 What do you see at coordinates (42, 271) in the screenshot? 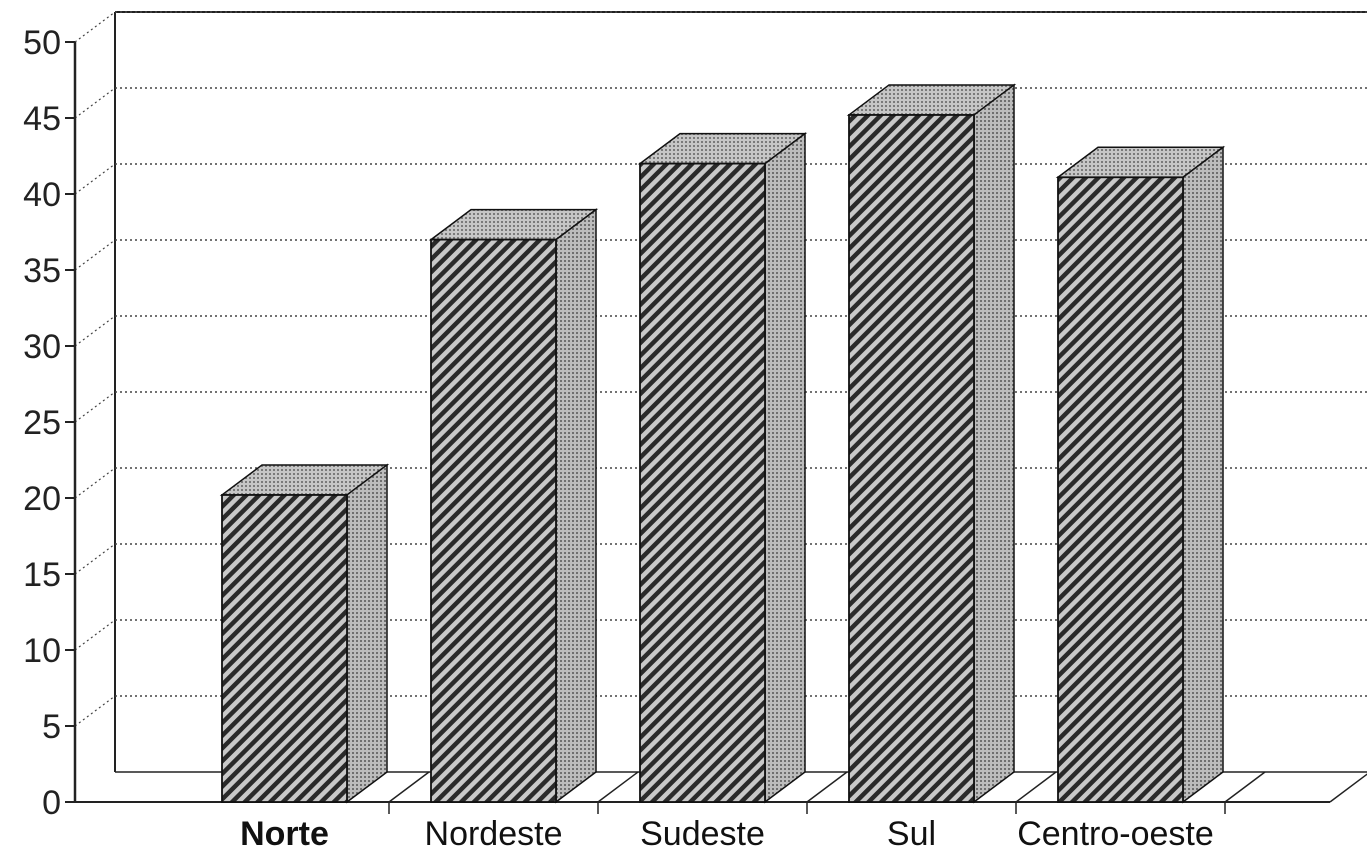
I see `y-tick-label: 35` at bounding box center [42, 271].